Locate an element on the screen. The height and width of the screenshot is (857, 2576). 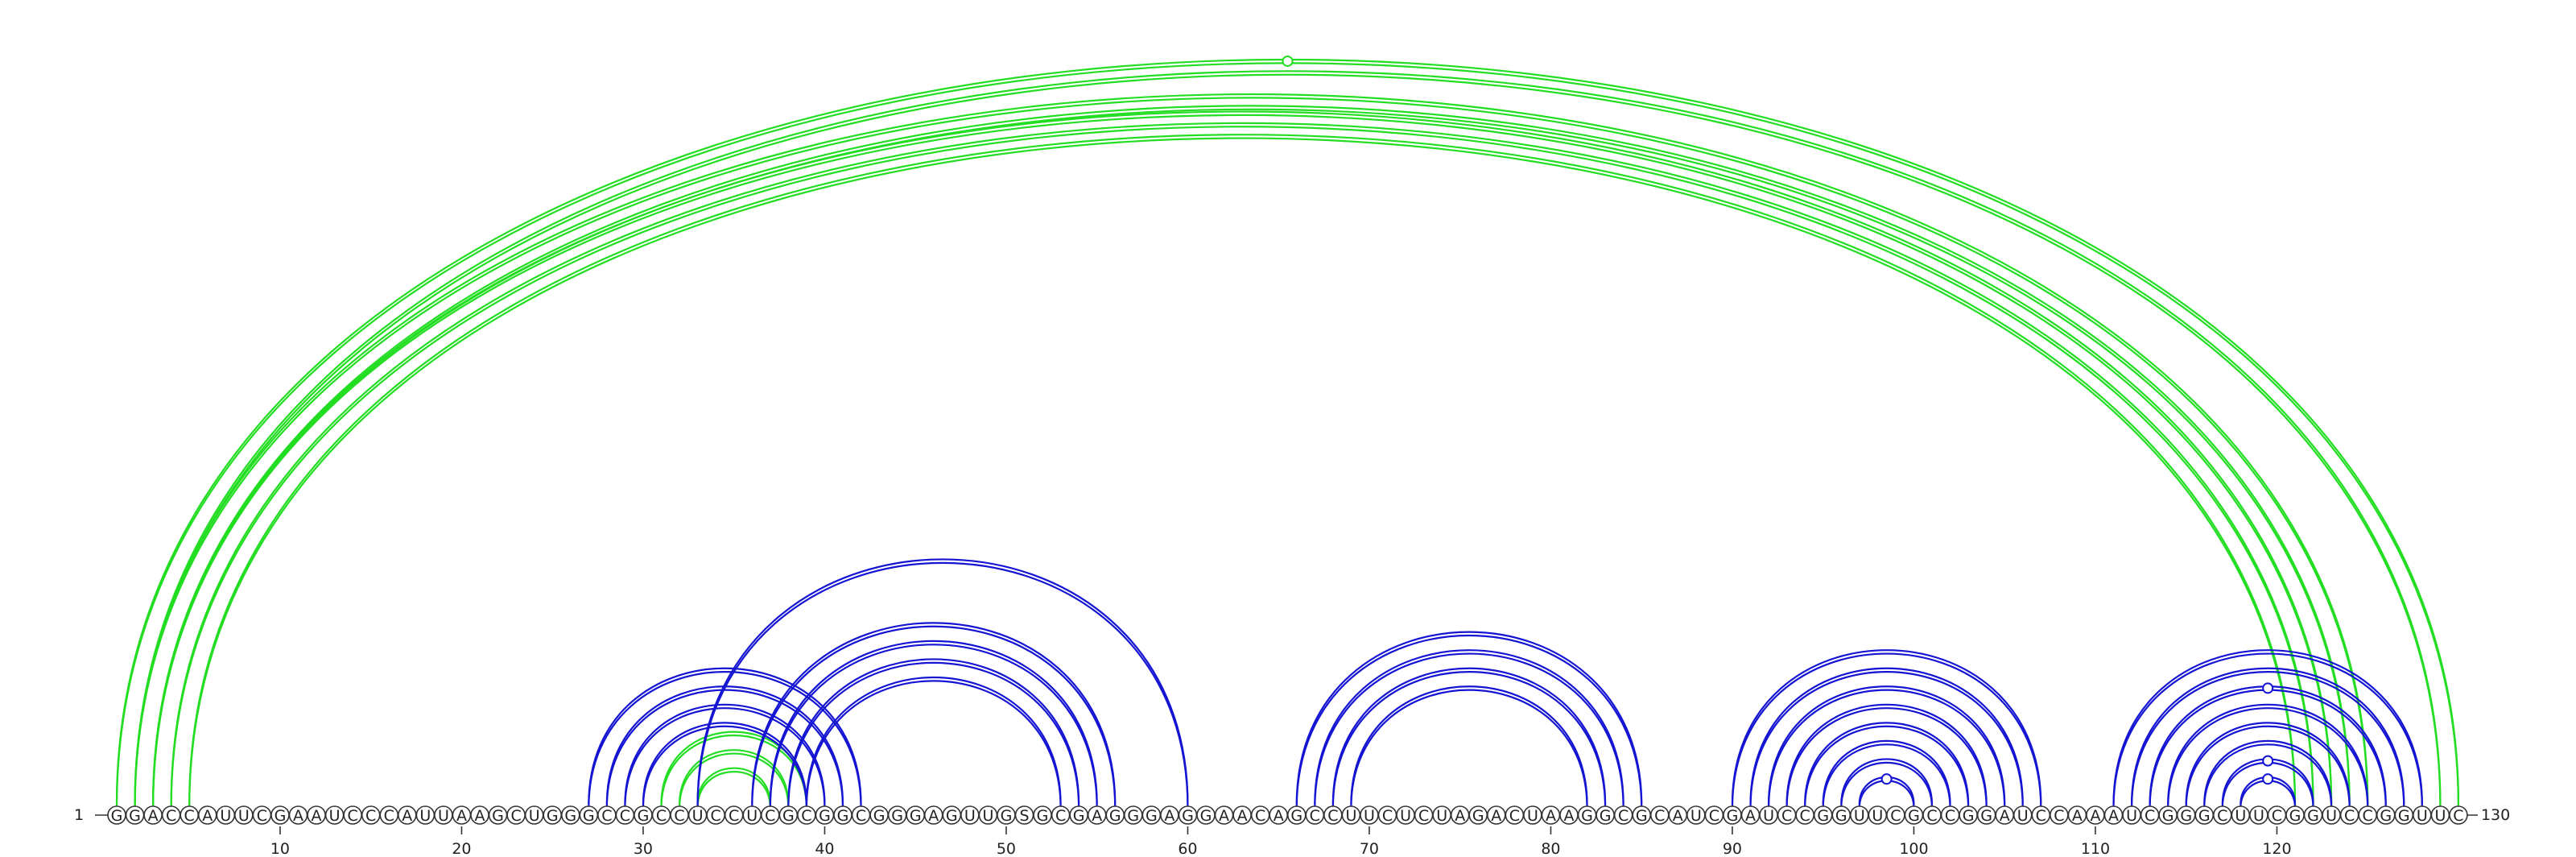
green-base-pair-arc is located at coordinates (733, 770).